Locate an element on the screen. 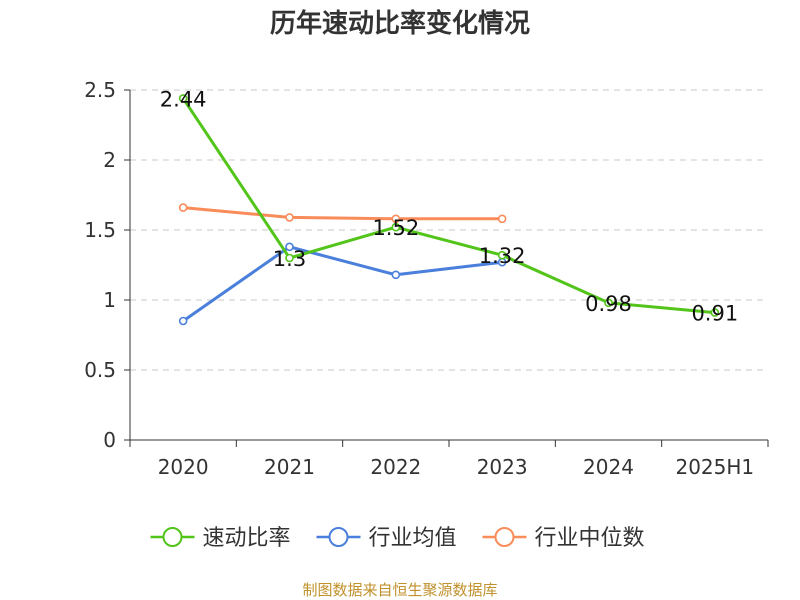 The height and width of the screenshot is (600, 800). y-tick-label: 0 is located at coordinates (109, 440).